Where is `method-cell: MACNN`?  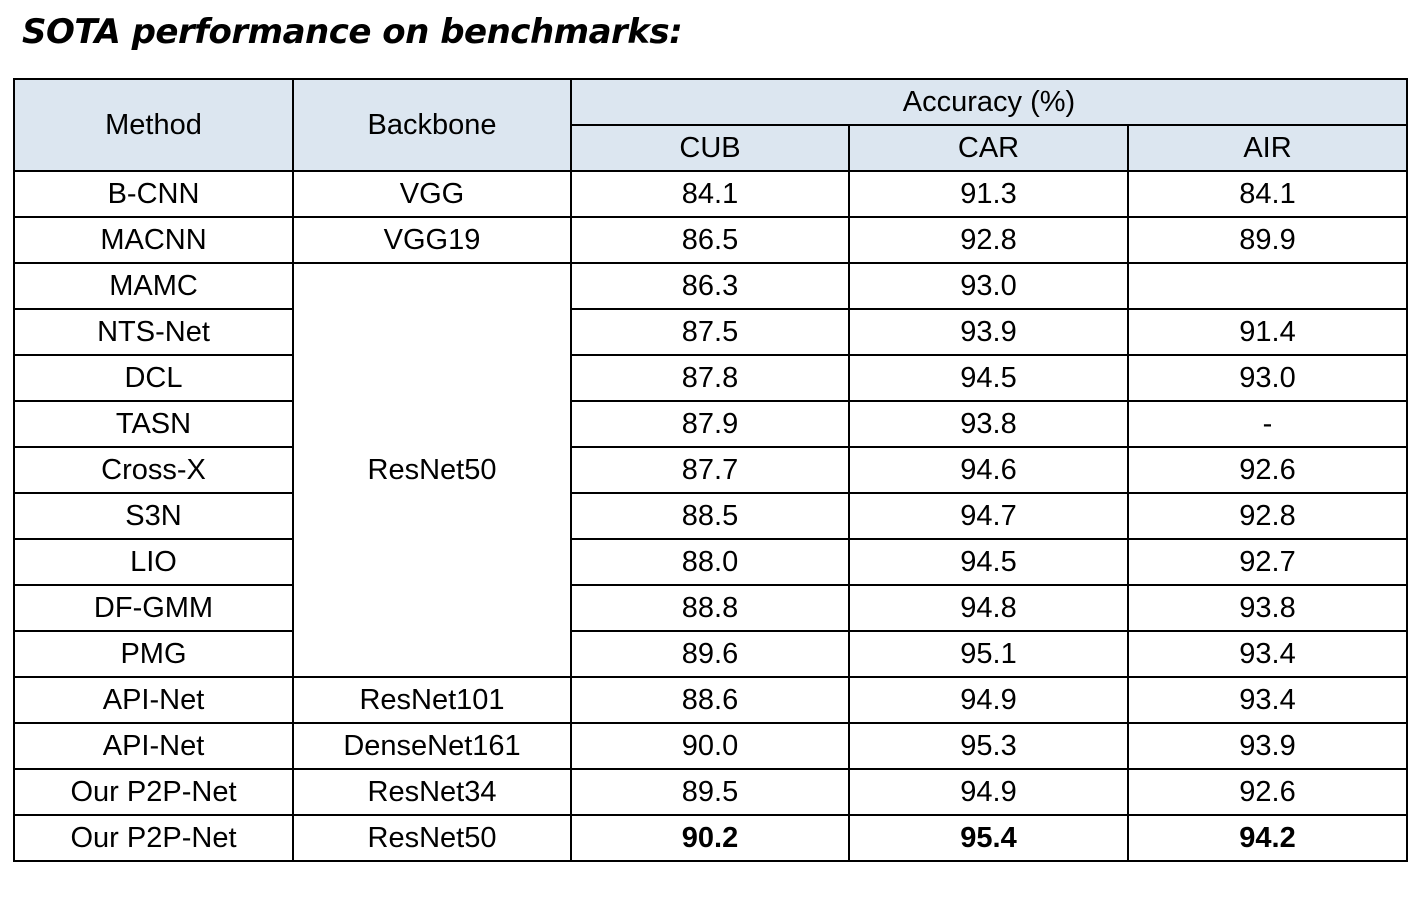
method-cell: MACNN is located at coordinates (153, 240).